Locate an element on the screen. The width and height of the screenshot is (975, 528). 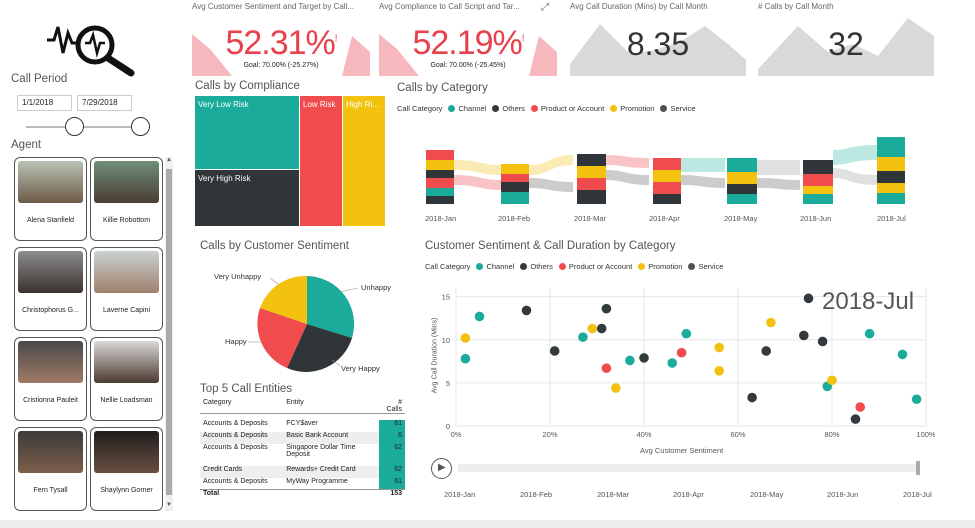
scatter-x-label: Avg Customer Sentiment is located at coordinates (682, 450).